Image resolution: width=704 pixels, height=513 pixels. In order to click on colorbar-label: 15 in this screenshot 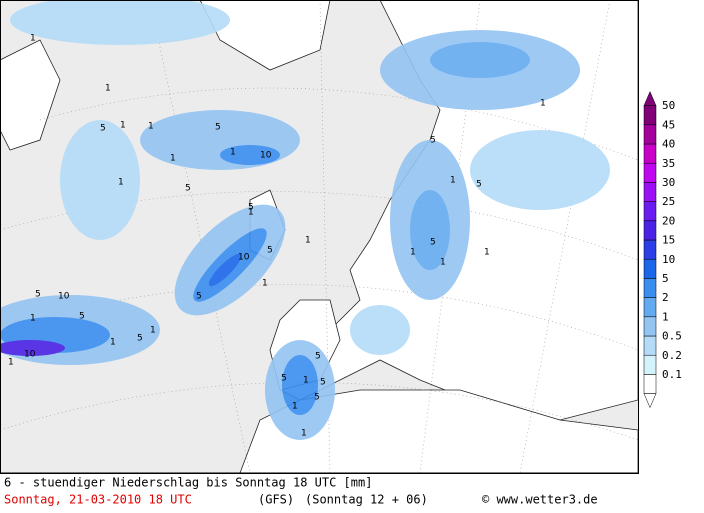, I will do `click(668, 240)`.